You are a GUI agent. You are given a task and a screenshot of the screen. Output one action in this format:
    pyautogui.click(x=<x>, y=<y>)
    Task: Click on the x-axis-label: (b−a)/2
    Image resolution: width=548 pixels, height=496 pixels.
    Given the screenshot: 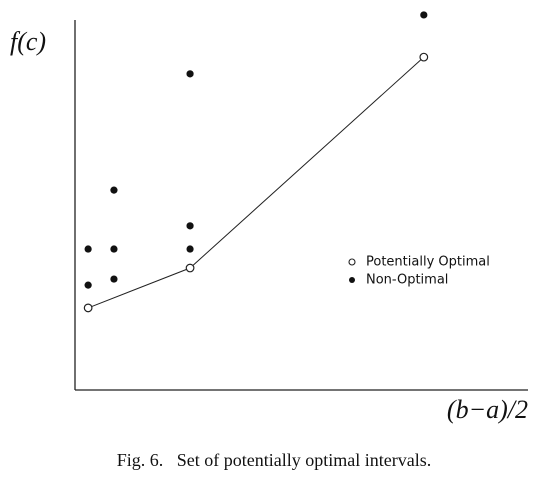 What is the action you would take?
    pyautogui.click(x=487, y=409)
    